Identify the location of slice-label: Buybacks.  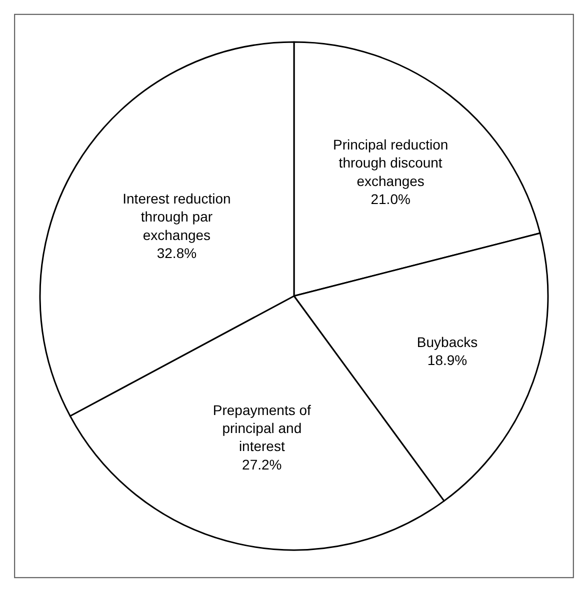
(447, 342).